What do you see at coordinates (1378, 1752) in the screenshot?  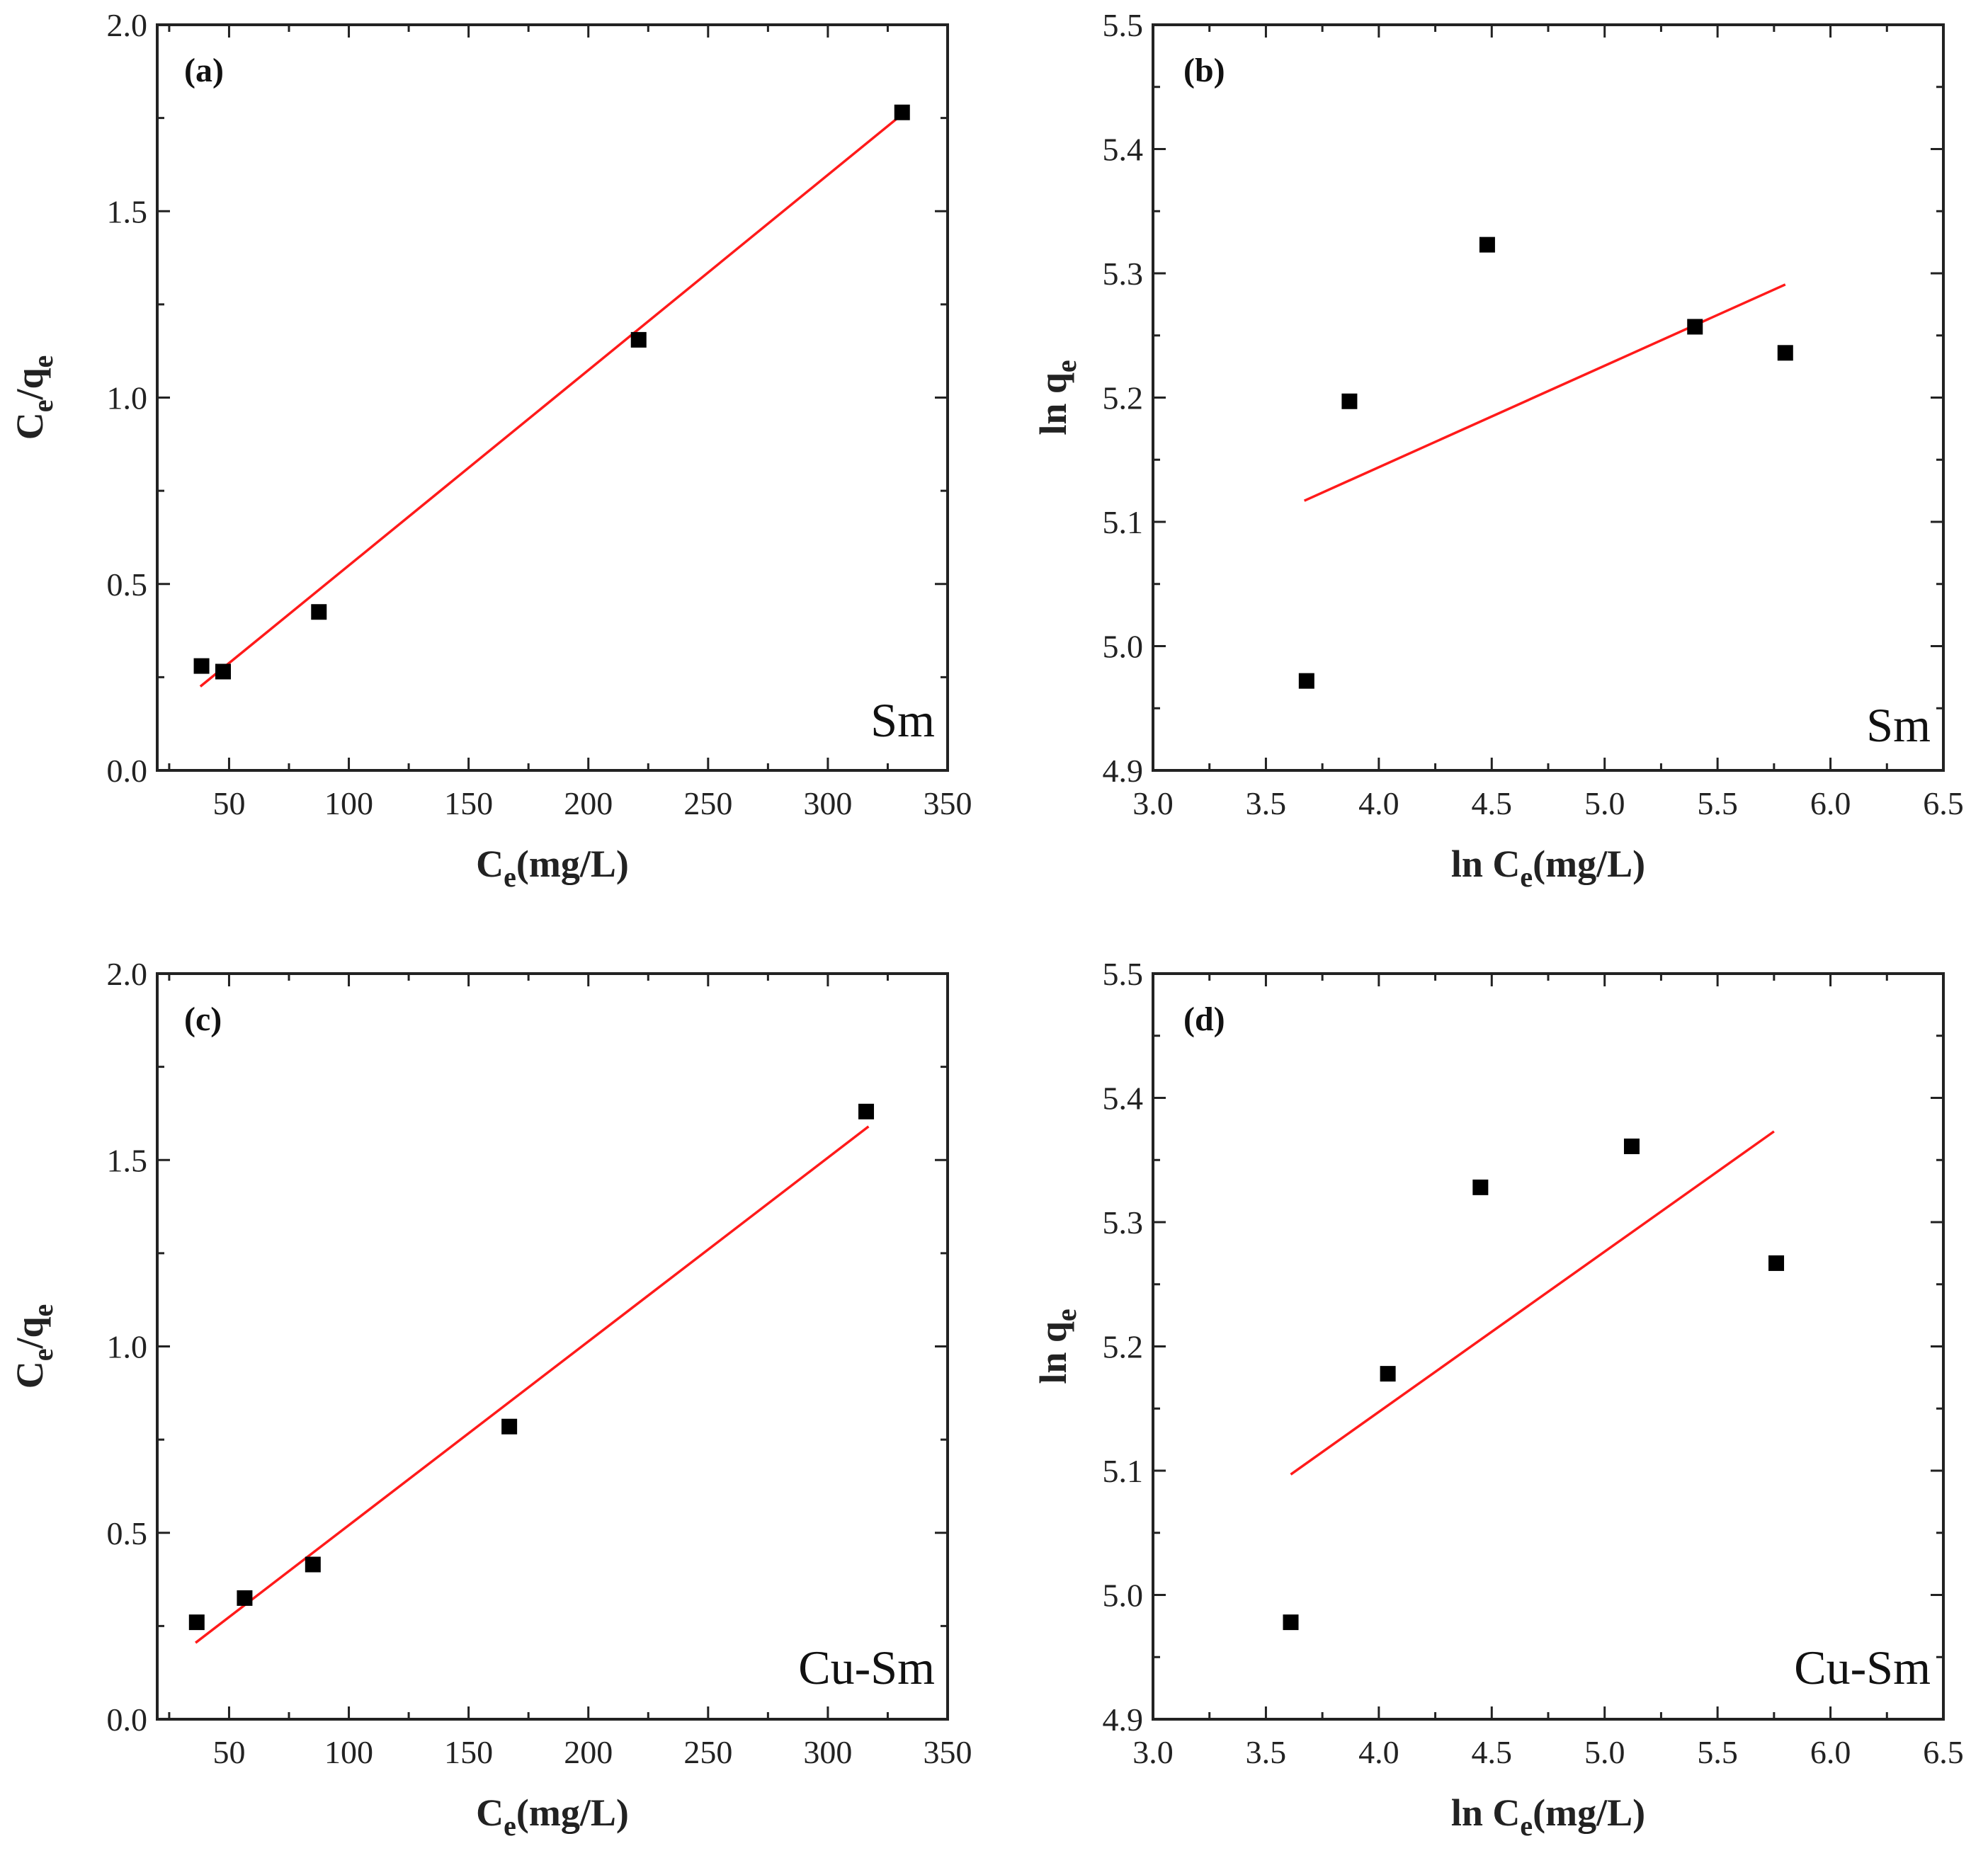 I see `x-tick-label: 4.0` at bounding box center [1378, 1752].